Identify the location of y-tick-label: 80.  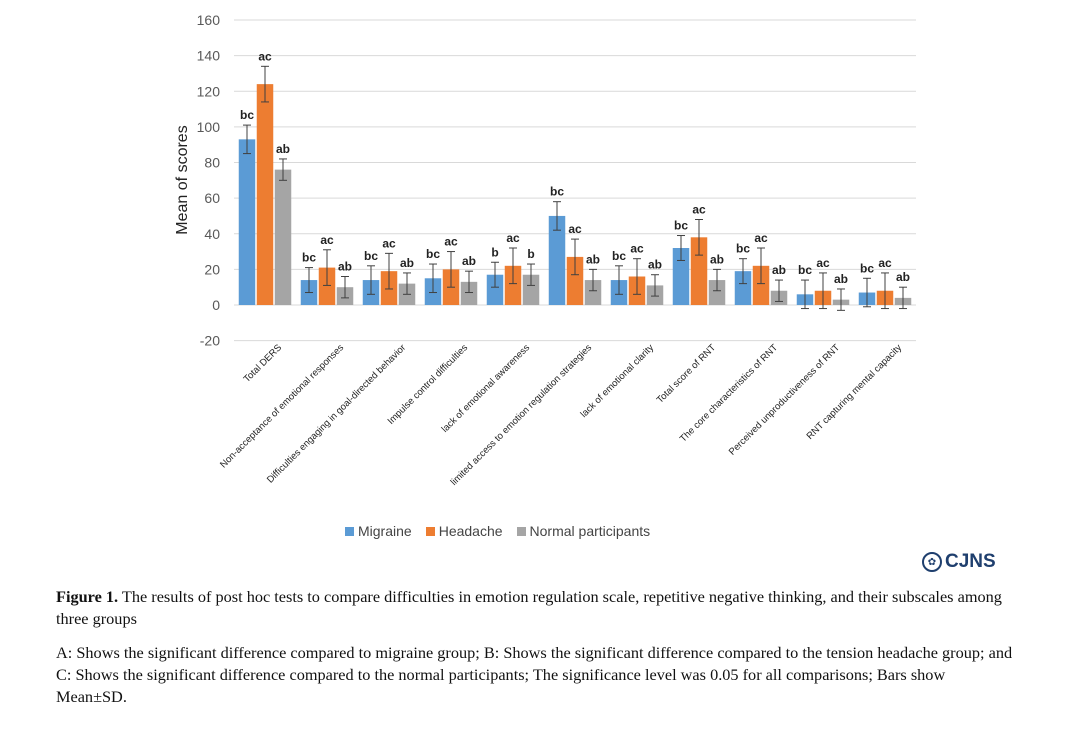
(212, 163).